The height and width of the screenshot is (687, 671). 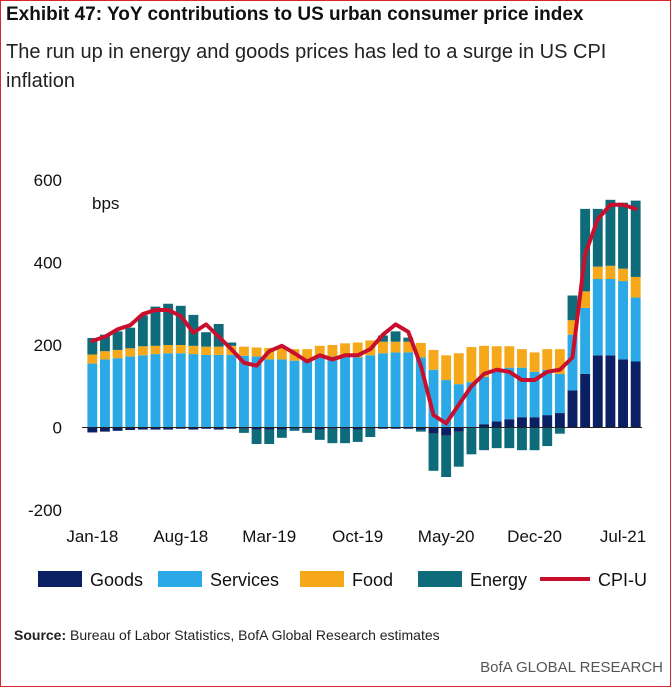 What do you see at coordinates (48, 345) in the screenshot?
I see `y-tick-label: 200` at bounding box center [48, 345].